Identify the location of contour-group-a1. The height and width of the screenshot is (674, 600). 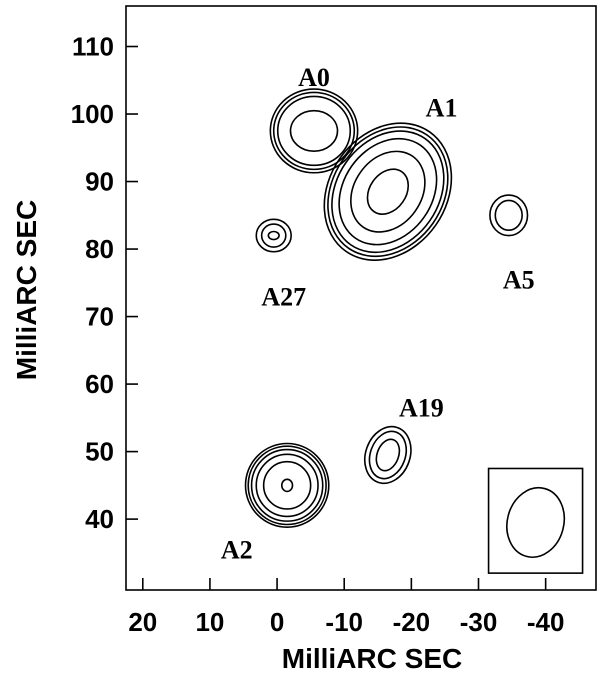
(388, 191).